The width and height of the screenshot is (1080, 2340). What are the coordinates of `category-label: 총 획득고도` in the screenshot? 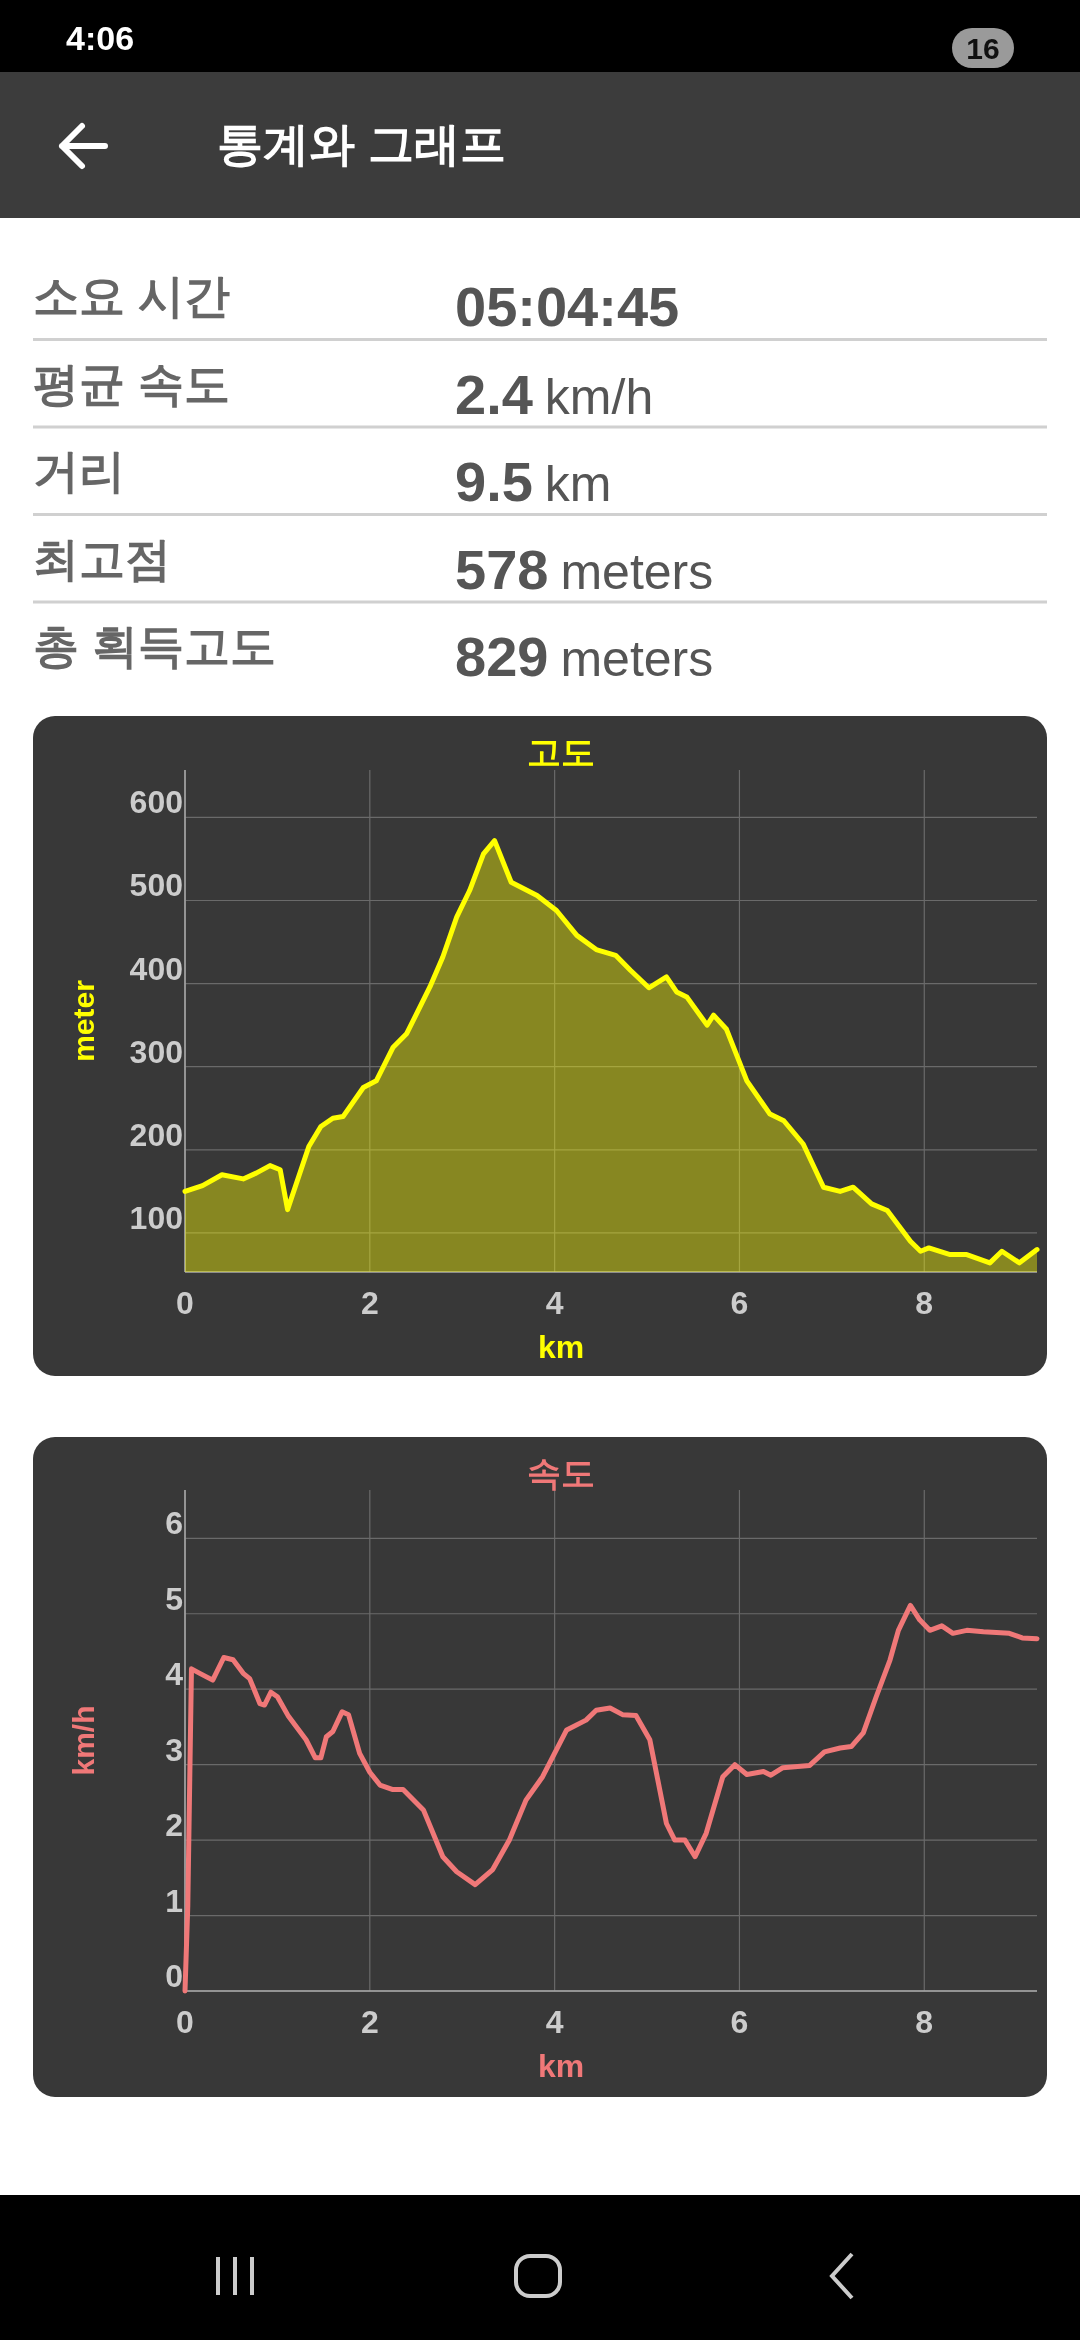 It's located at (154, 646).